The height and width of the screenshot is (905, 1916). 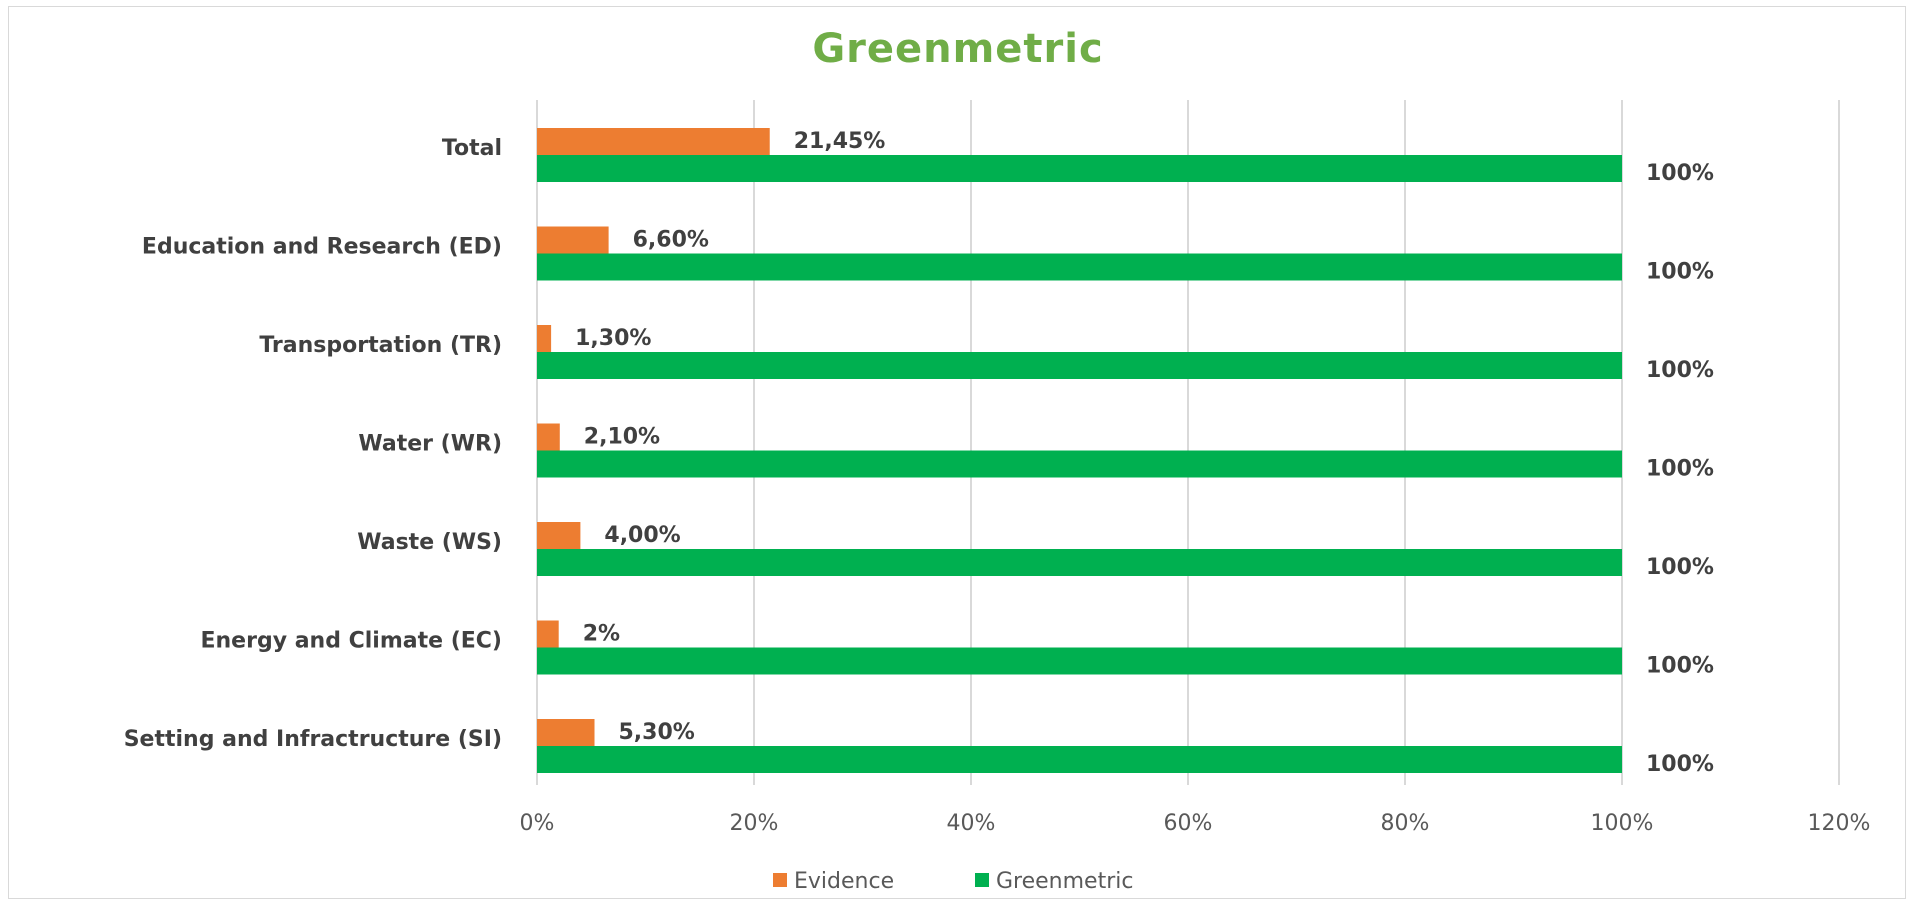 I want to click on category-label: Setting and Infractructure (SI), so click(x=313, y=739).